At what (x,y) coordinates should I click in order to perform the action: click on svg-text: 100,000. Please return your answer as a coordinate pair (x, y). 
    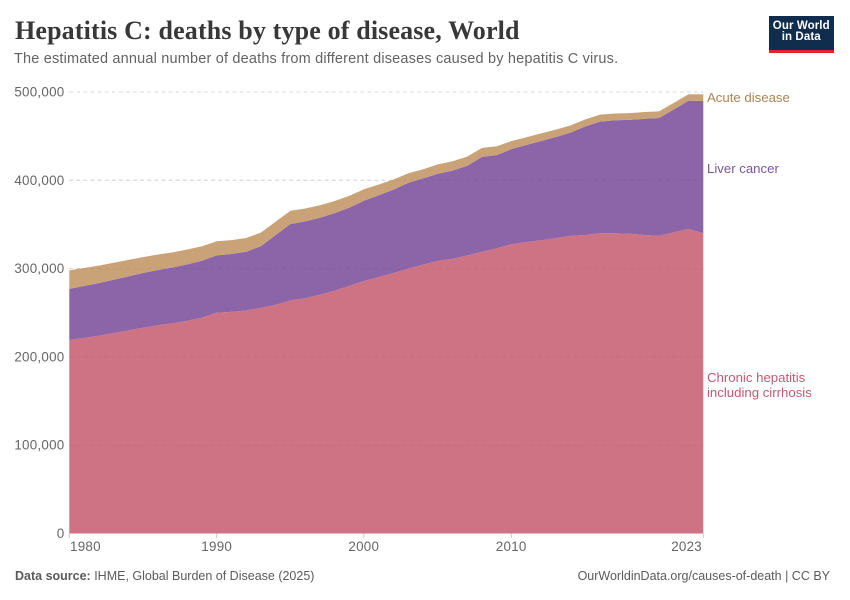
    Looking at the image, I should click on (39, 445).